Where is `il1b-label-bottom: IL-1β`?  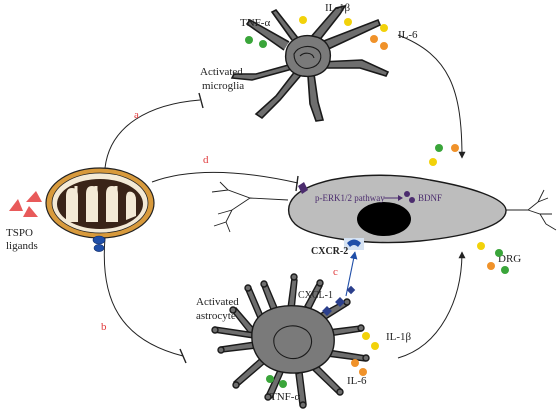
il1b-label-bottom: IL-1β is located at coordinates (399, 337).